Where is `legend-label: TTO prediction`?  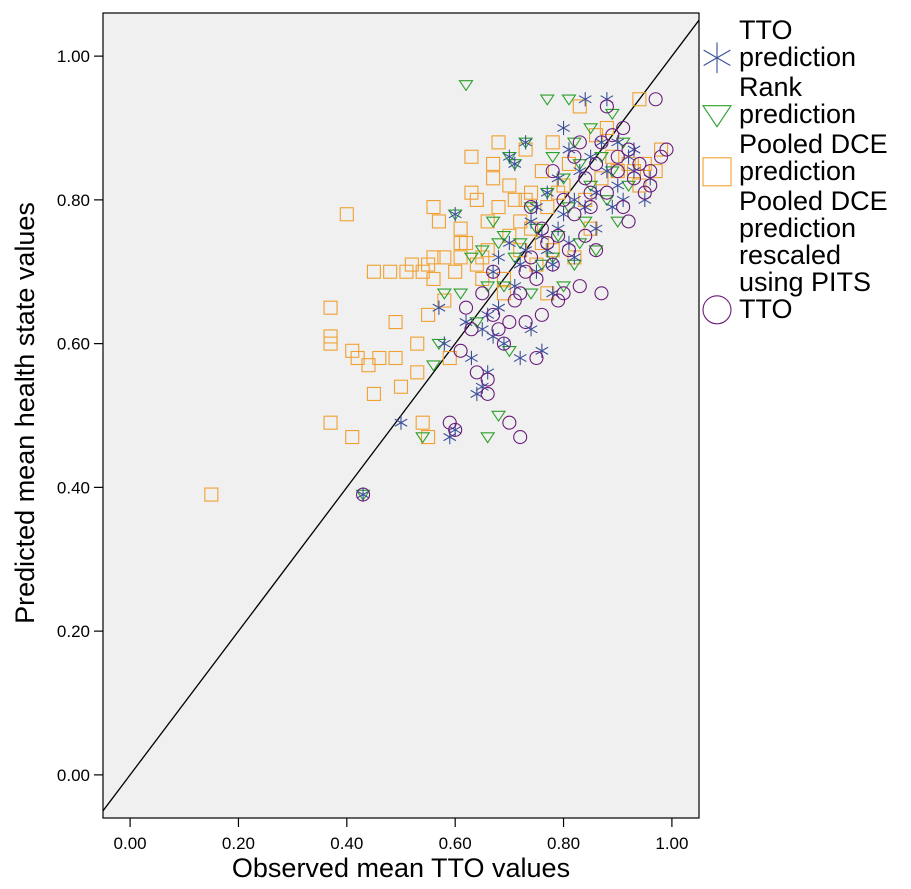
legend-label: TTO prediction is located at coordinates (797, 43).